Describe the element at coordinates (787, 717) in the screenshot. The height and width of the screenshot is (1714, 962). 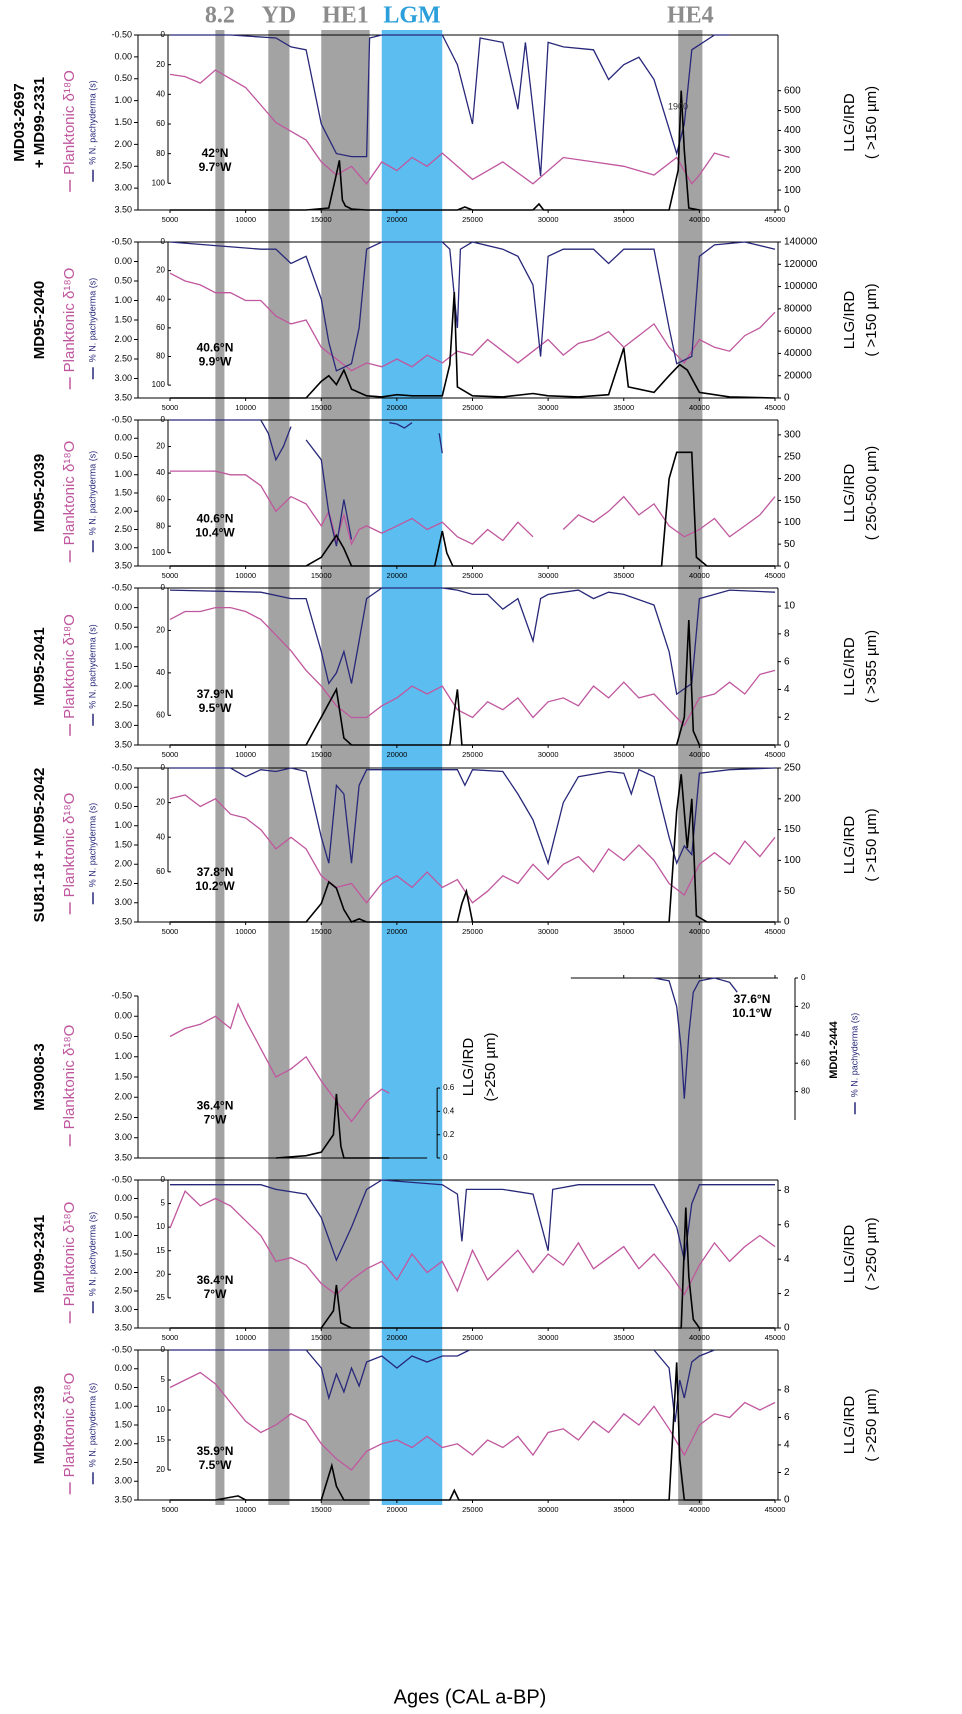
I see `y3-tick-label: 2` at that location.